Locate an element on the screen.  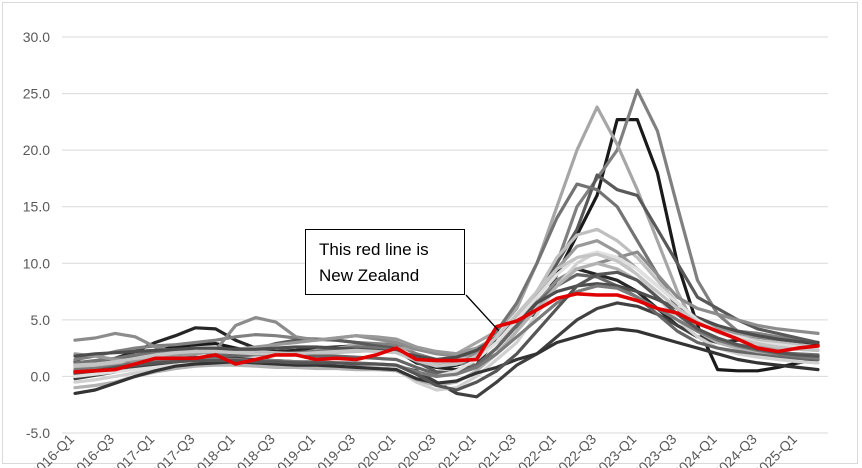
x-tick-label: 2019-Q3 is located at coordinates (333, 449).